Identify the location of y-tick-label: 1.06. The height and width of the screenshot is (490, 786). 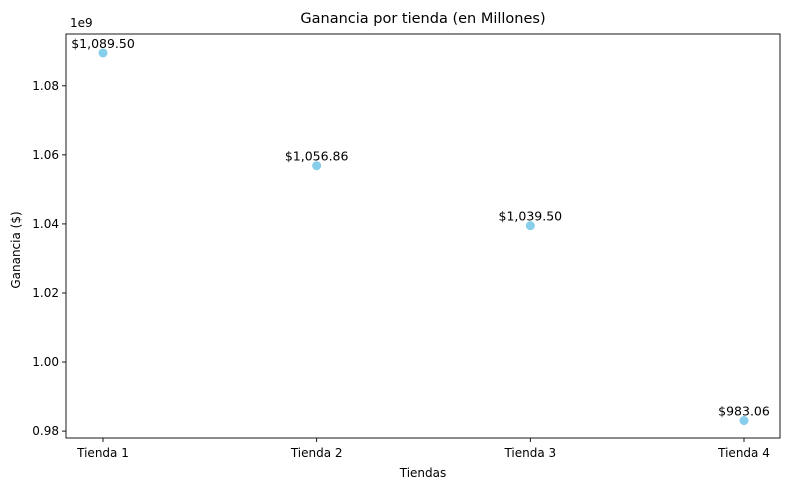
(45, 155).